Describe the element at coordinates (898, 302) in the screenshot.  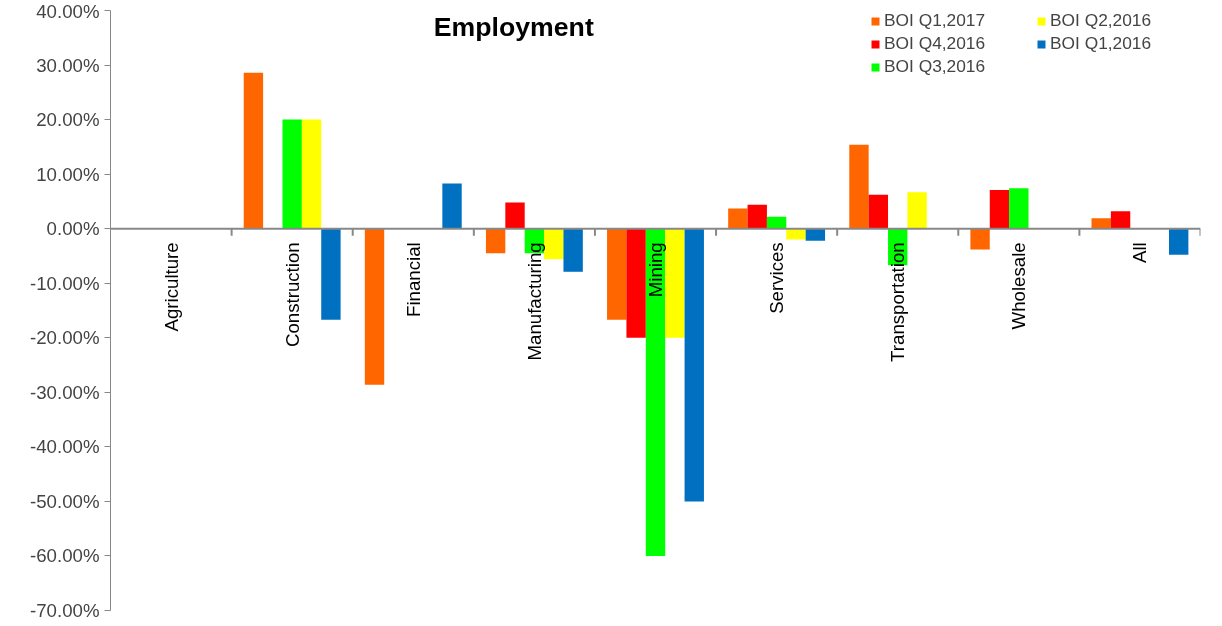
I see `x-tick-label: Transportation` at that location.